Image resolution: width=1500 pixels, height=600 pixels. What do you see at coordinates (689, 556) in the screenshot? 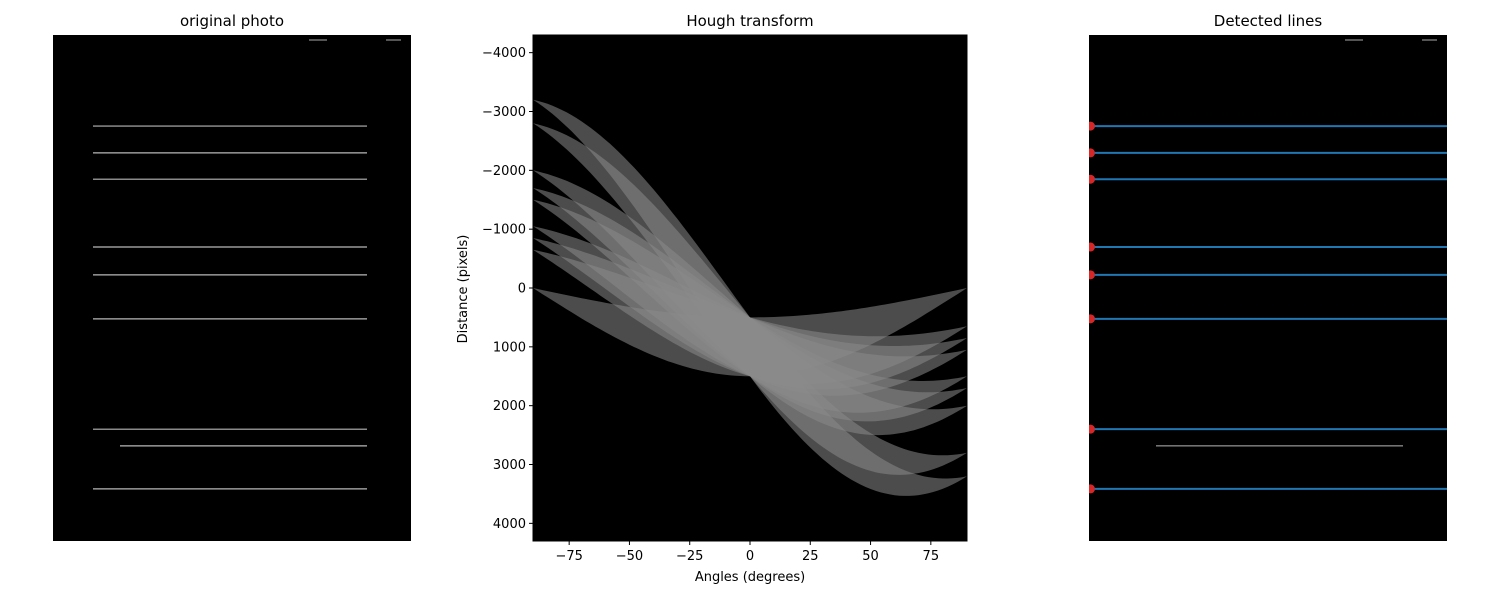
I see `x-tick-label: −25` at bounding box center [689, 556].